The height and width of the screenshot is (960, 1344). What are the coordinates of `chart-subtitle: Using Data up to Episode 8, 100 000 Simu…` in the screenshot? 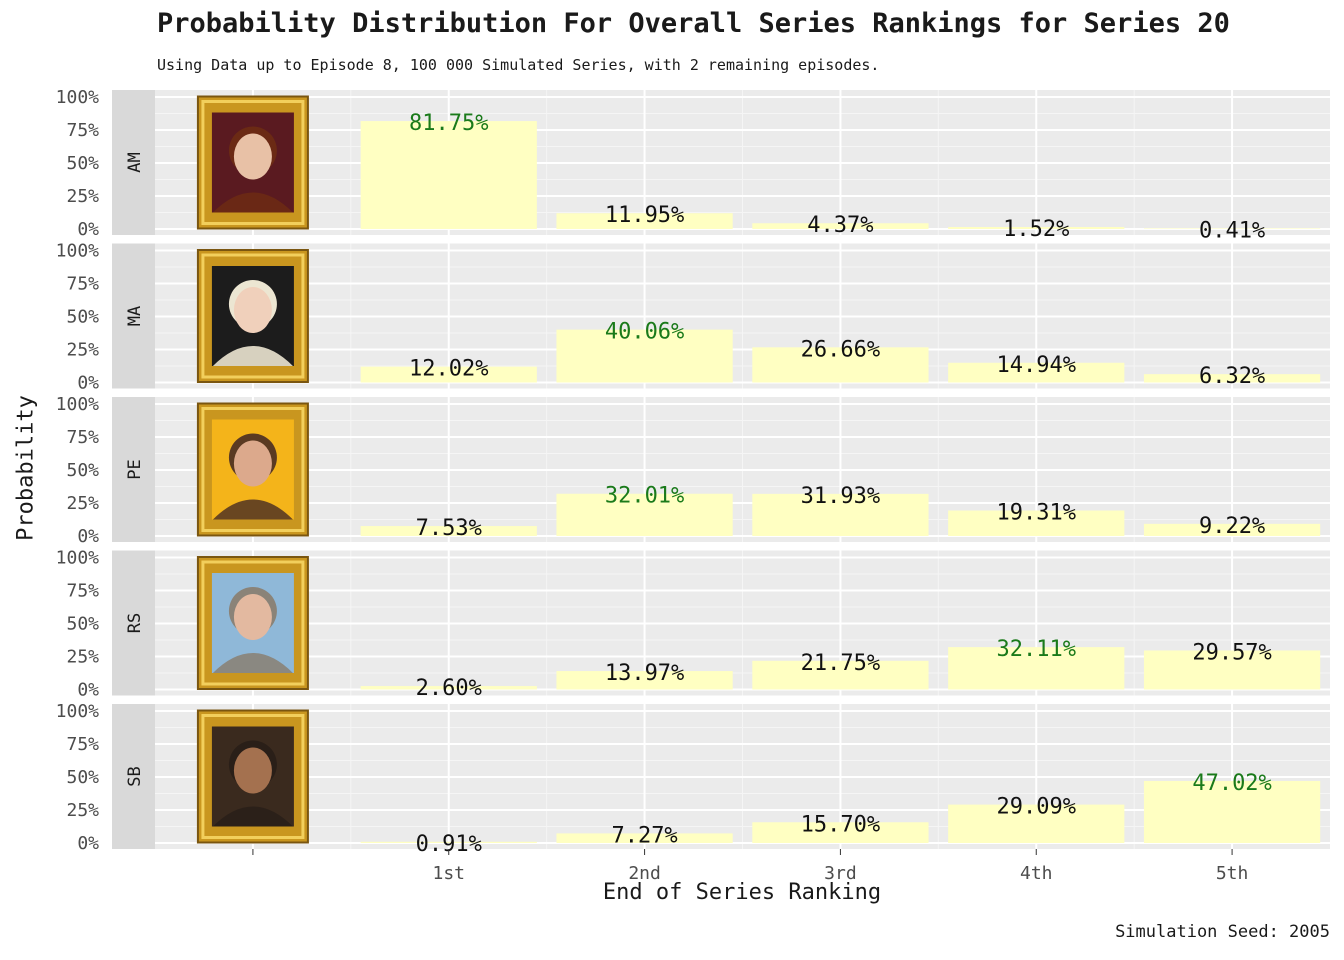 It's located at (518, 65).